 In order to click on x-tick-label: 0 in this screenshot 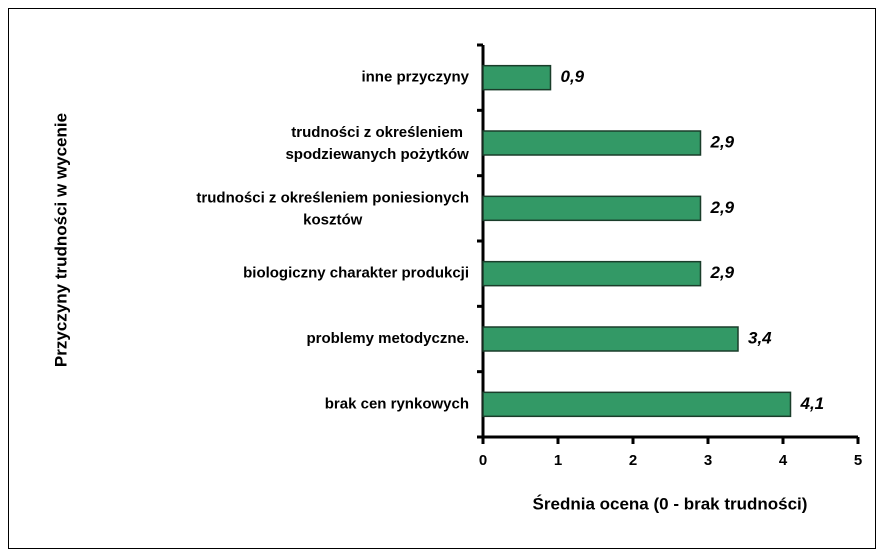, I will do `click(483, 460)`.